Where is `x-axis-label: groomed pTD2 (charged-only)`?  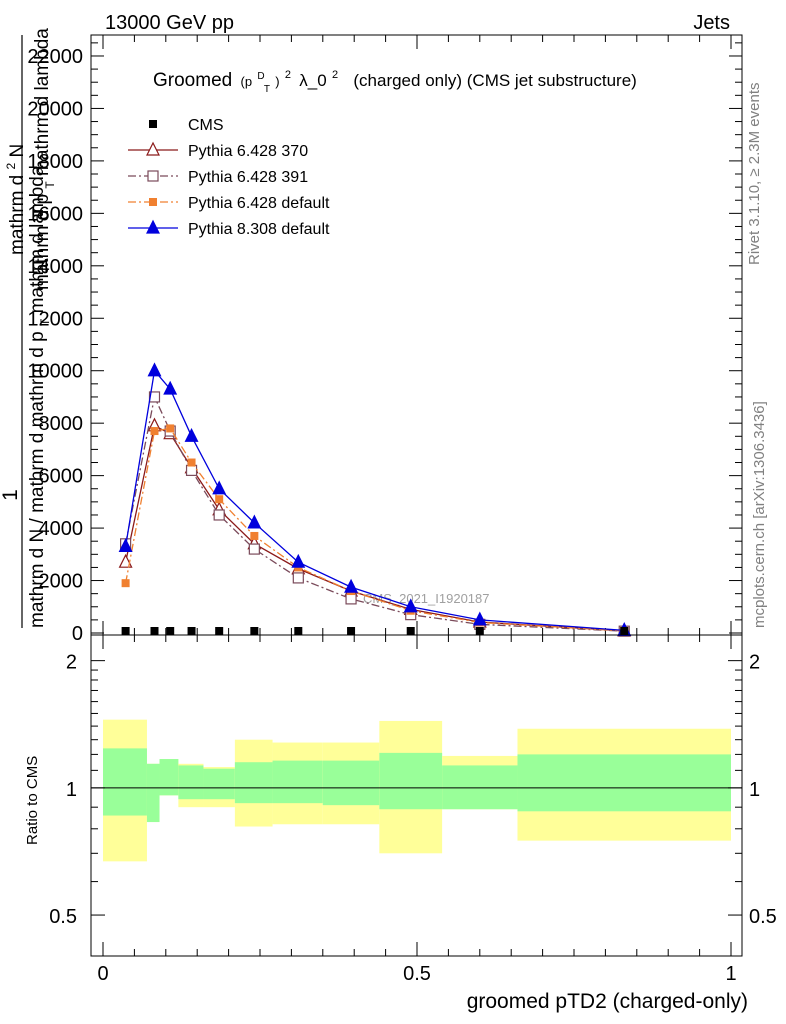 x-axis-label: groomed pTD2 (charged-only) is located at coordinates (607, 1001).